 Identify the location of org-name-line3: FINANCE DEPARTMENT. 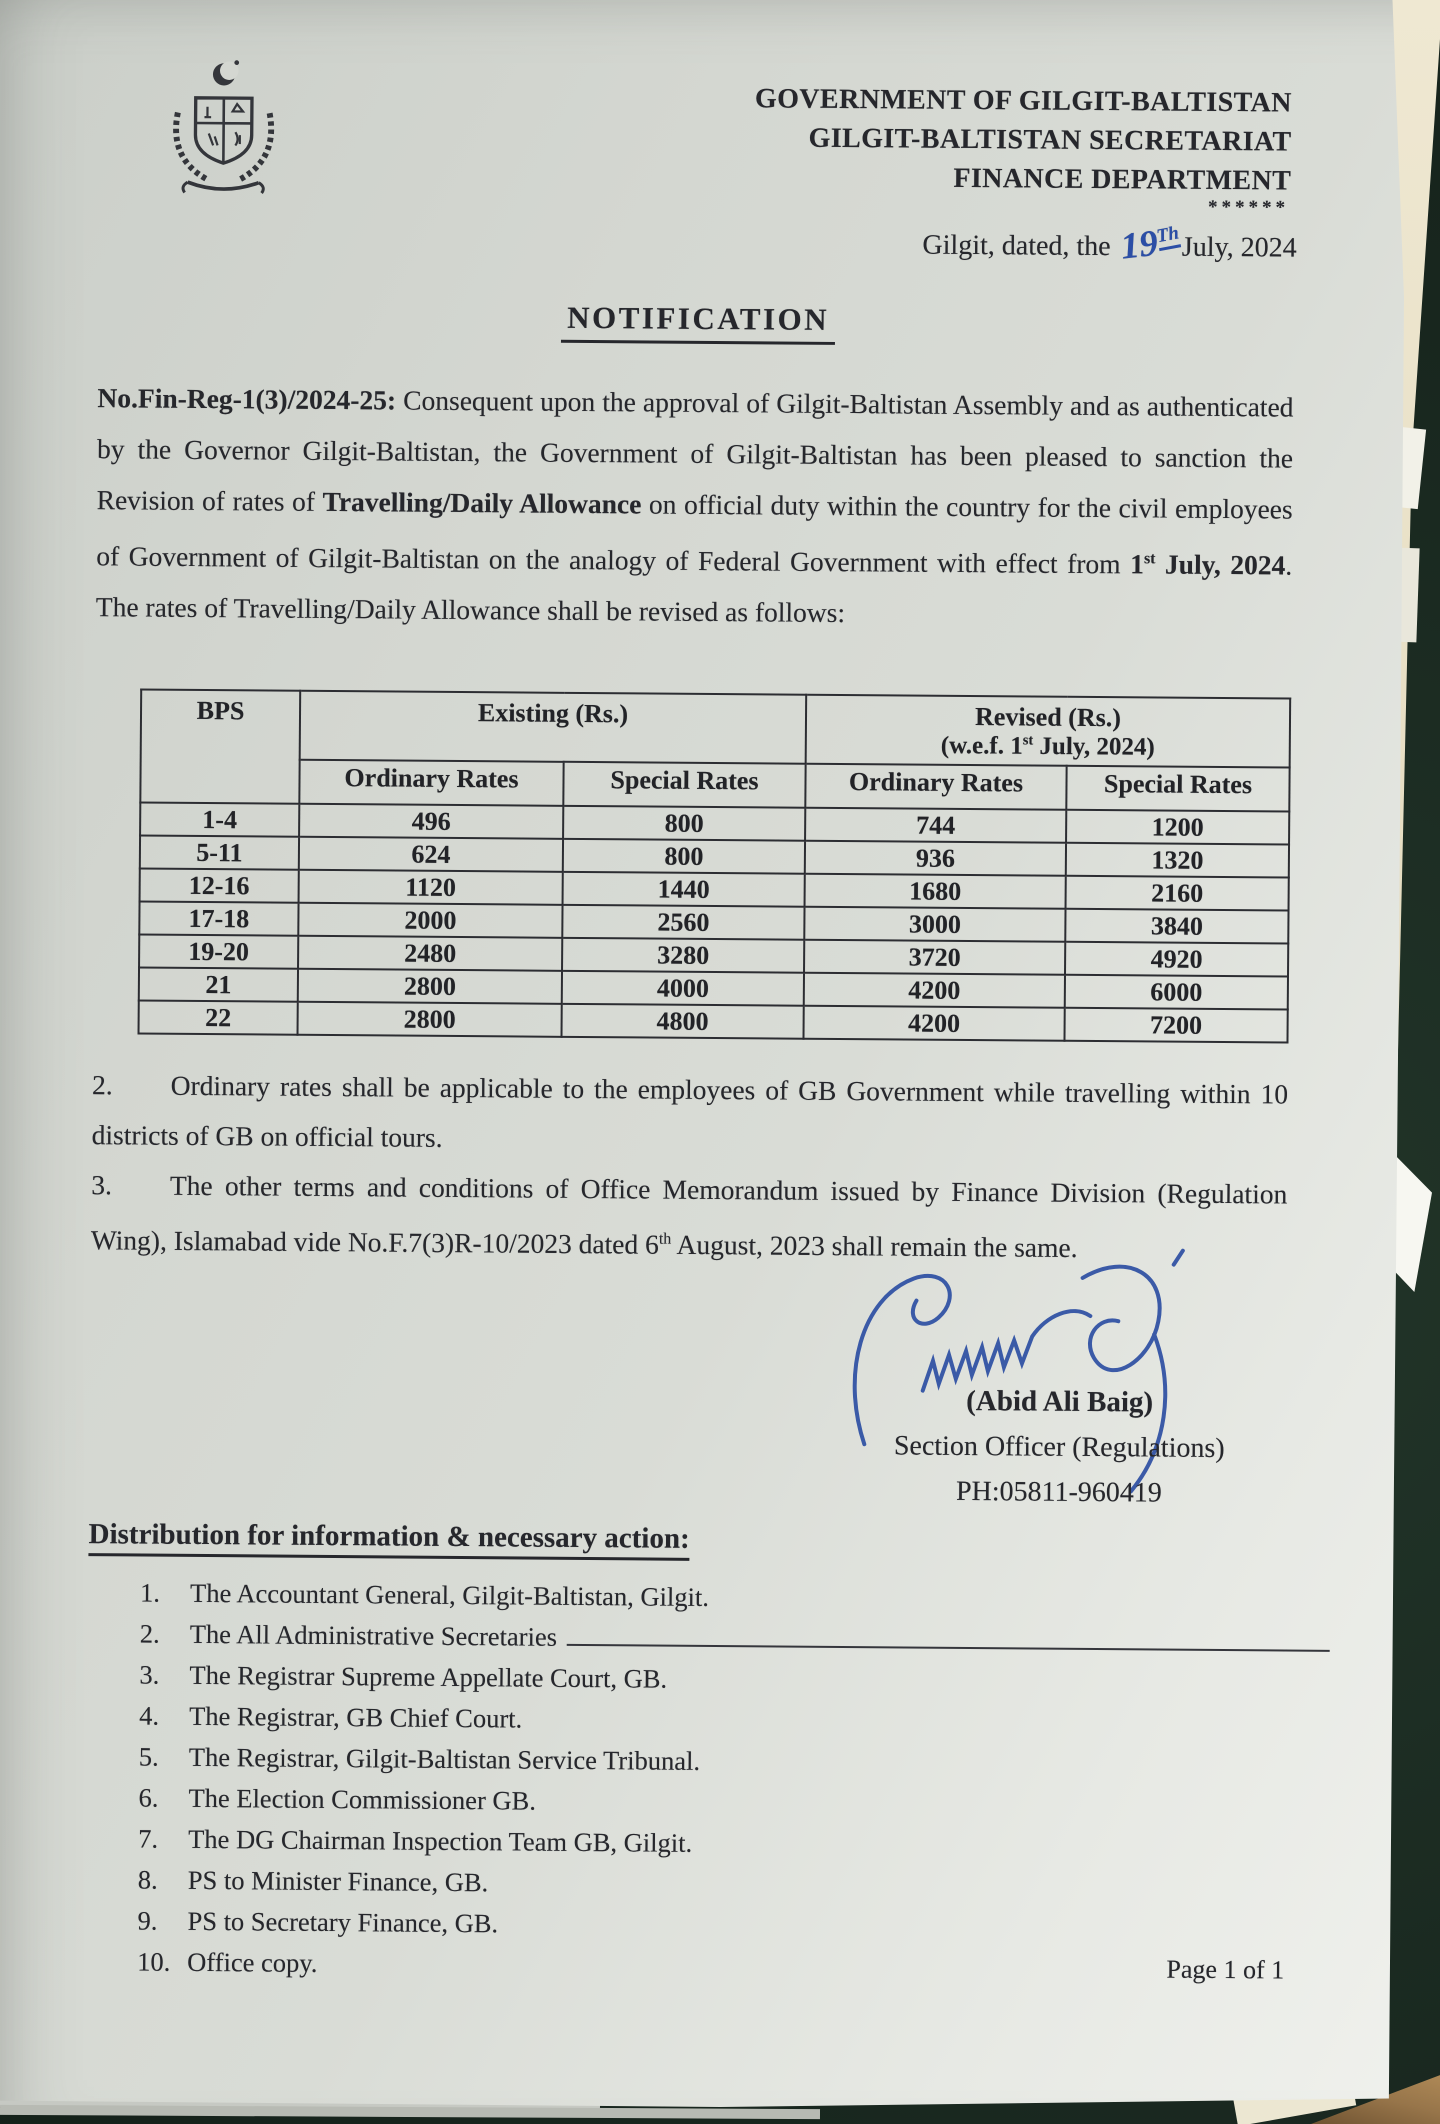
(1122, 179).